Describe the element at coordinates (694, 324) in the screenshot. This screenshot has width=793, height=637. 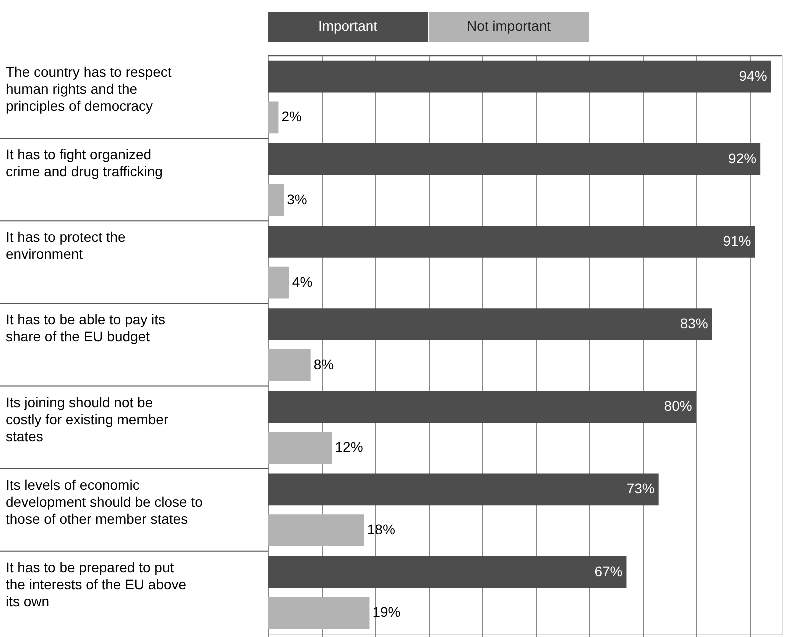
I see `data-label: 83%` at that location.